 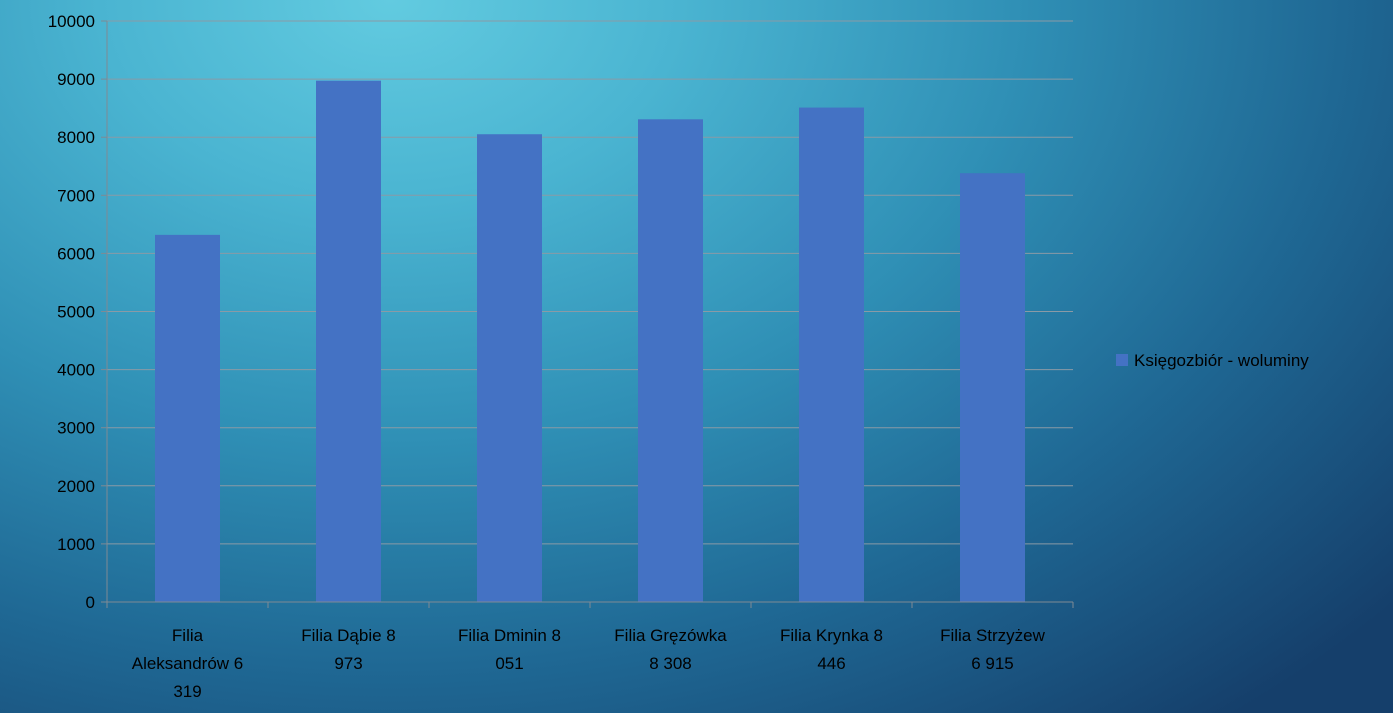 What do you see at coordinates (1122, 360) in the screenshot?
I see `legend-swatch` at bounding box center [1122, 360].